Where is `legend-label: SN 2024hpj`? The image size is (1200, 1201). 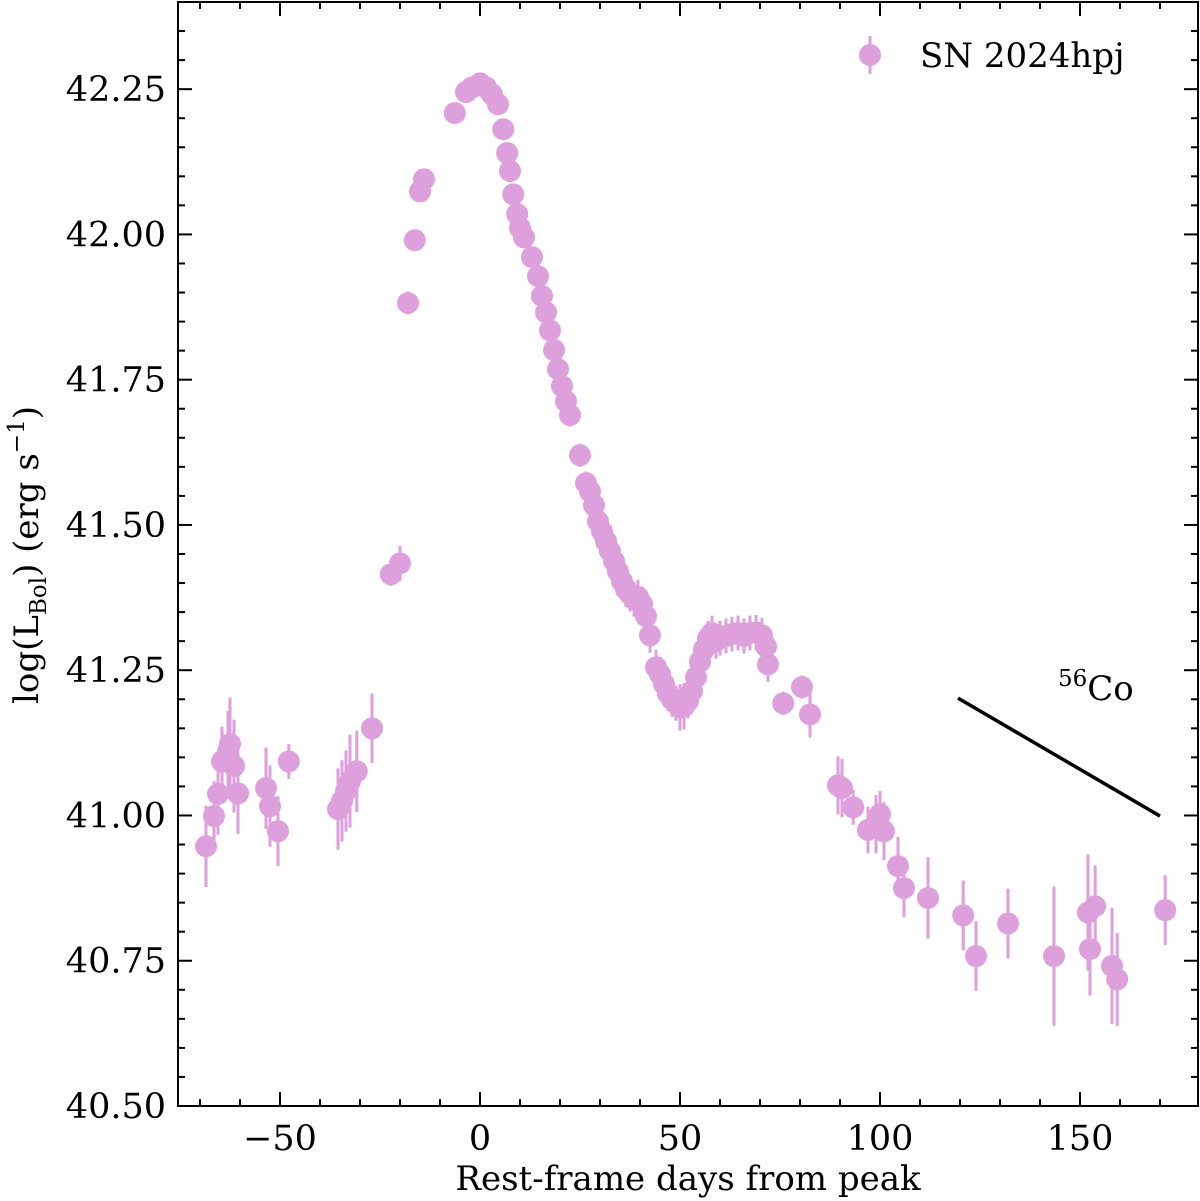
legend-label: SN 2024hpj is located at coordinates (1022, 56).